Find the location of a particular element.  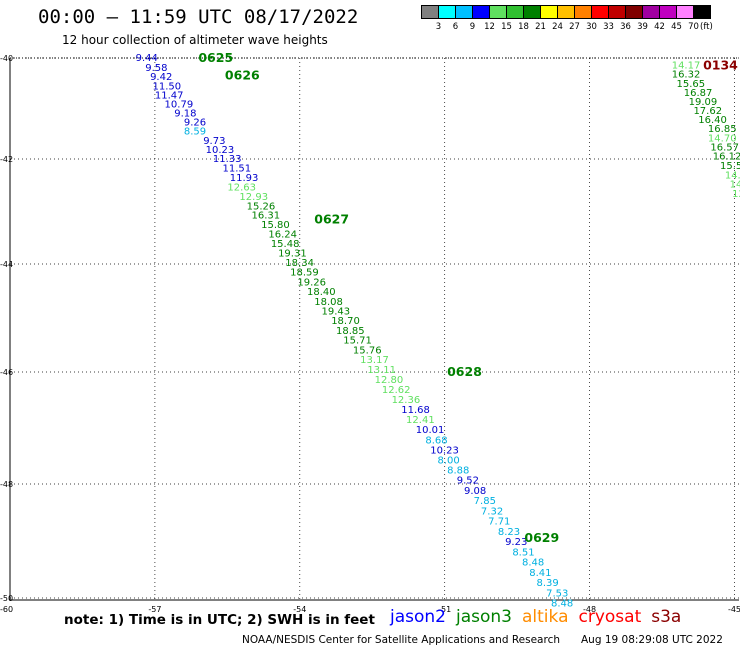

lat-tick-label: -40 is located at coordinates (6, 58).